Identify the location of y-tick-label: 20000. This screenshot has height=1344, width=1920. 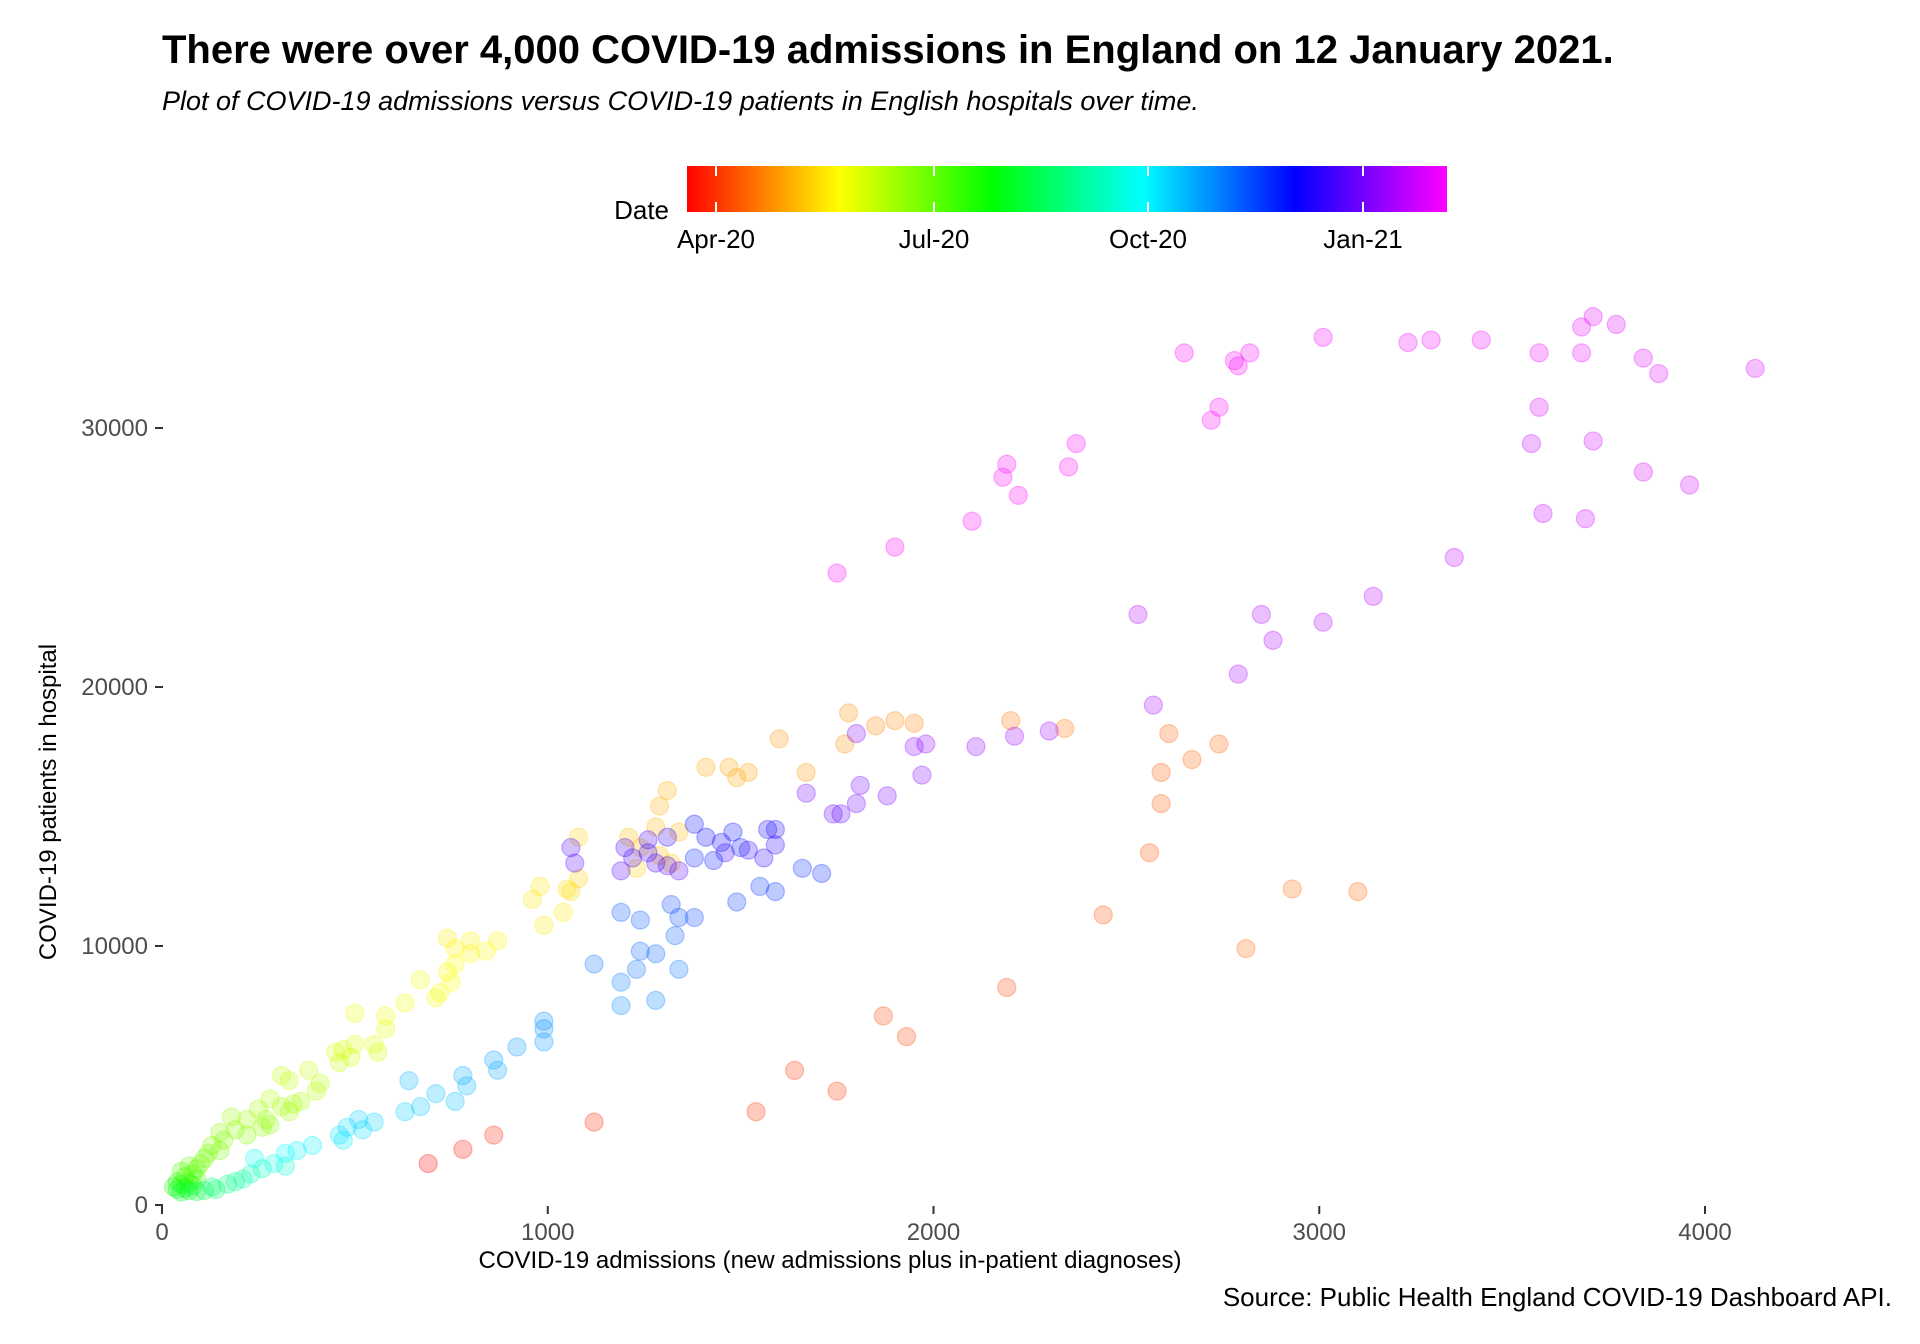
(114, 687).